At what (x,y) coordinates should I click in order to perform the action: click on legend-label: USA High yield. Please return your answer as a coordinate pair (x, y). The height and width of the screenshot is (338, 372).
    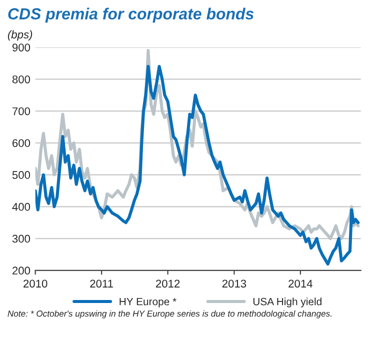
    Looking at the image, I should click on (287, 303).